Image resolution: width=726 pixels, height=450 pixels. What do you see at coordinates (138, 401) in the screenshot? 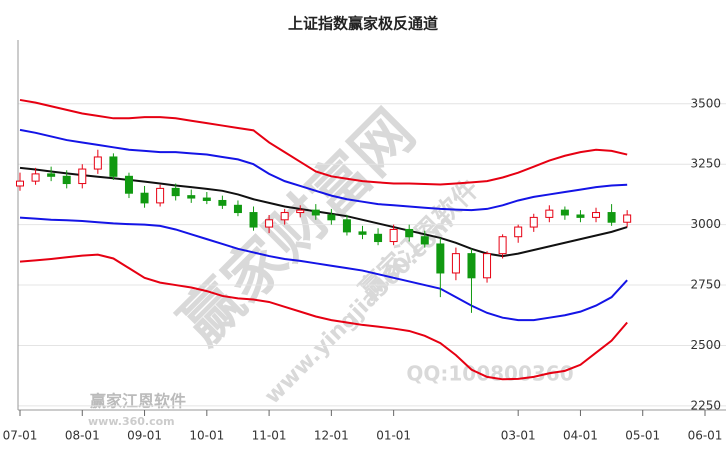
I see `watermark: 赢家江恩软件` at bounding box center [138, 401].